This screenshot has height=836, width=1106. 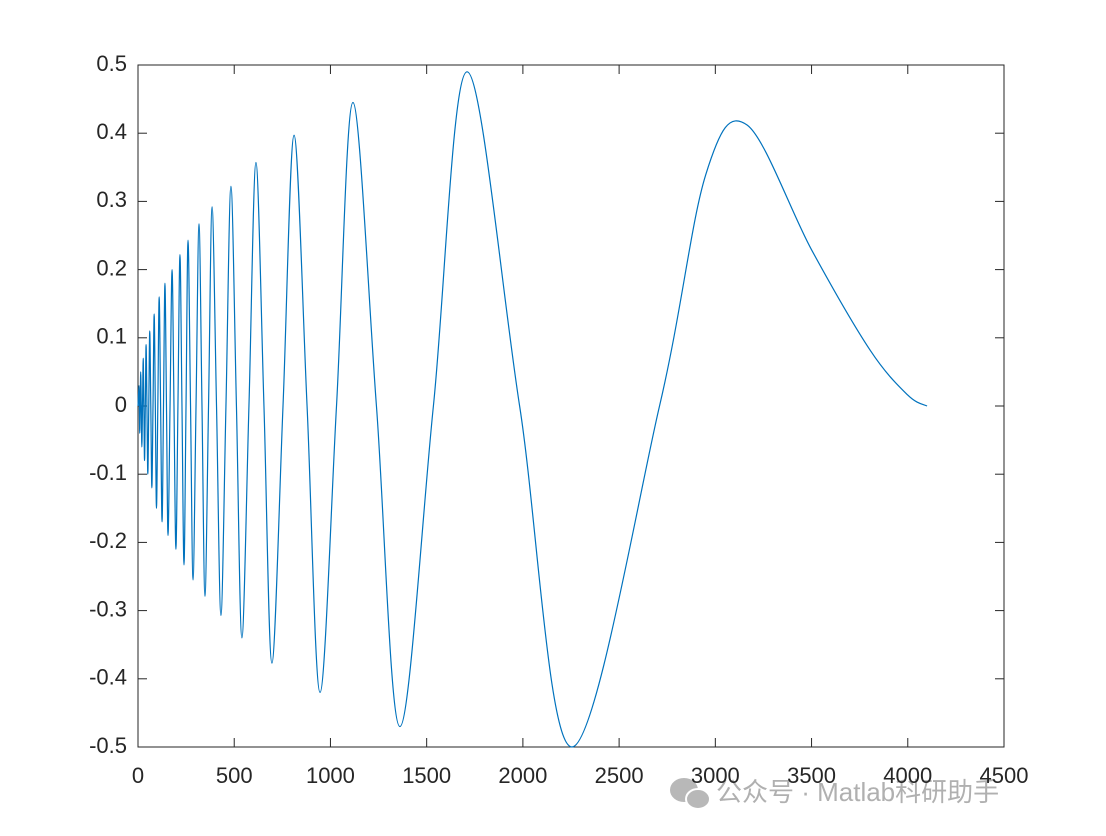 What do you see at coordinates (1004, 775) in the screenshot?
I see `x-tick-label: 4500` at bounding box center [1004, 775].